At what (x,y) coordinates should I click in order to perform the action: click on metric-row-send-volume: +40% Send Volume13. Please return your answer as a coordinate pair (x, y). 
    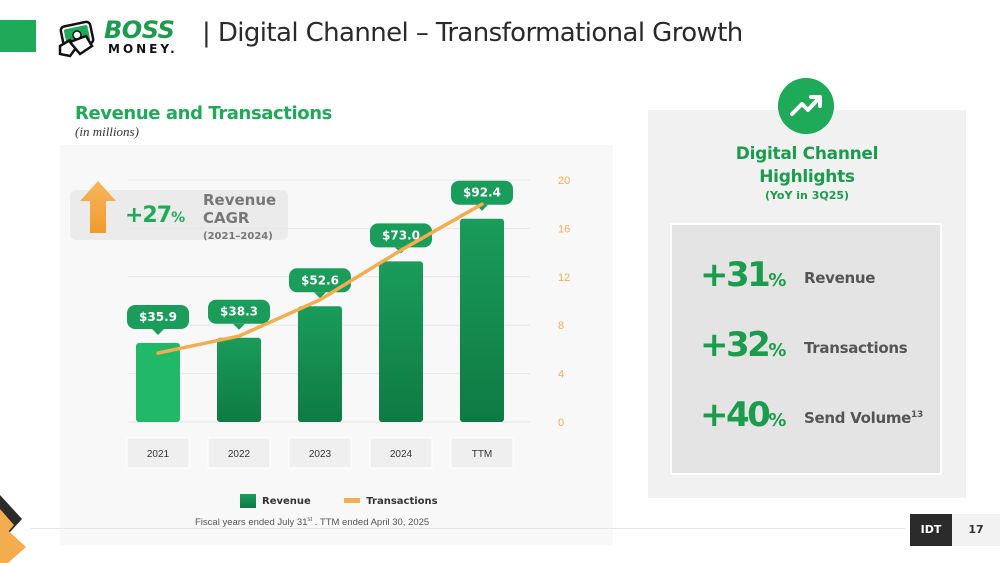
    Looking at the image, I should click on (820, 420).